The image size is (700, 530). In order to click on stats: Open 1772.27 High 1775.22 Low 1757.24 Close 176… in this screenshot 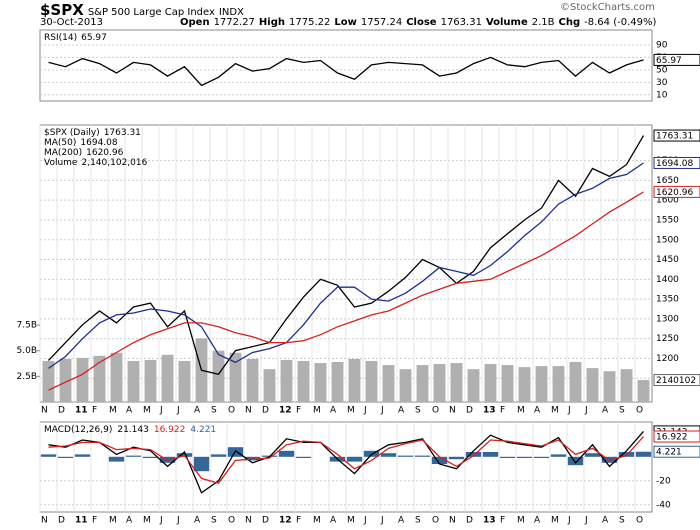, I will do `click(420, 22)`.